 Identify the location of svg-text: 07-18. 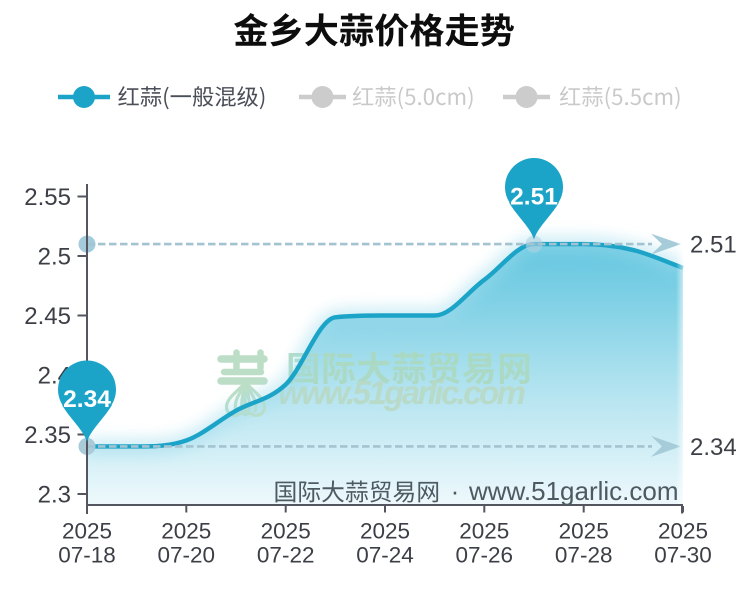
(87, 555).